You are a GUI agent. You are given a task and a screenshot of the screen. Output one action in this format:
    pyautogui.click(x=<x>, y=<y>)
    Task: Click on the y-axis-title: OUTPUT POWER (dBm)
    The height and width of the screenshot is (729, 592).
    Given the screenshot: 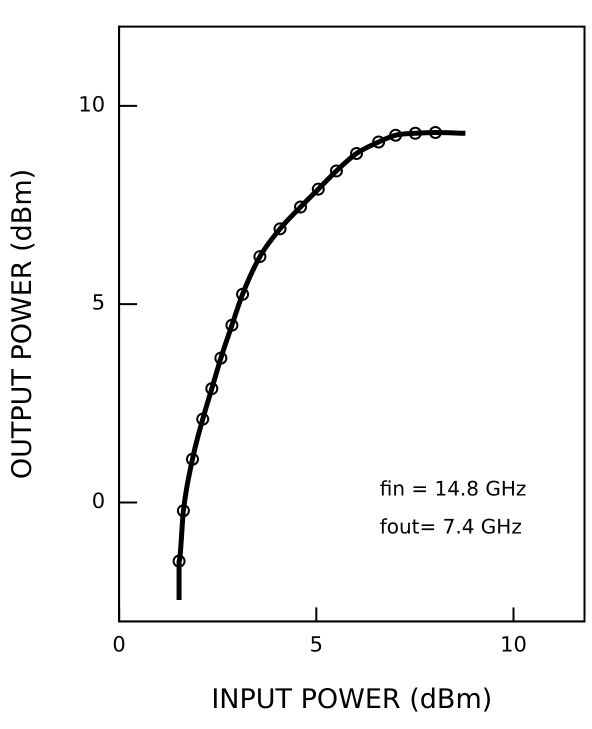 What is the action you would take?
    pyautogui.click(x=22, y=324)
    